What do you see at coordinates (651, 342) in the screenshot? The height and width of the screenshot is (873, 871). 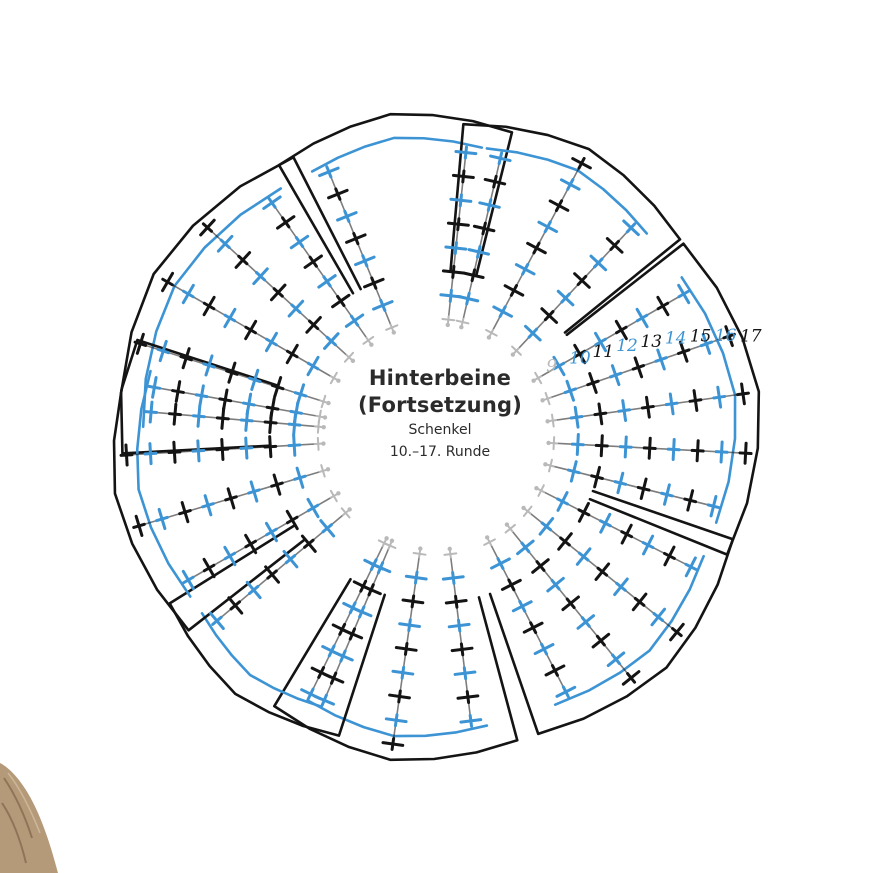 I see `round-number-label: 13` at bounding box center [651, 342].